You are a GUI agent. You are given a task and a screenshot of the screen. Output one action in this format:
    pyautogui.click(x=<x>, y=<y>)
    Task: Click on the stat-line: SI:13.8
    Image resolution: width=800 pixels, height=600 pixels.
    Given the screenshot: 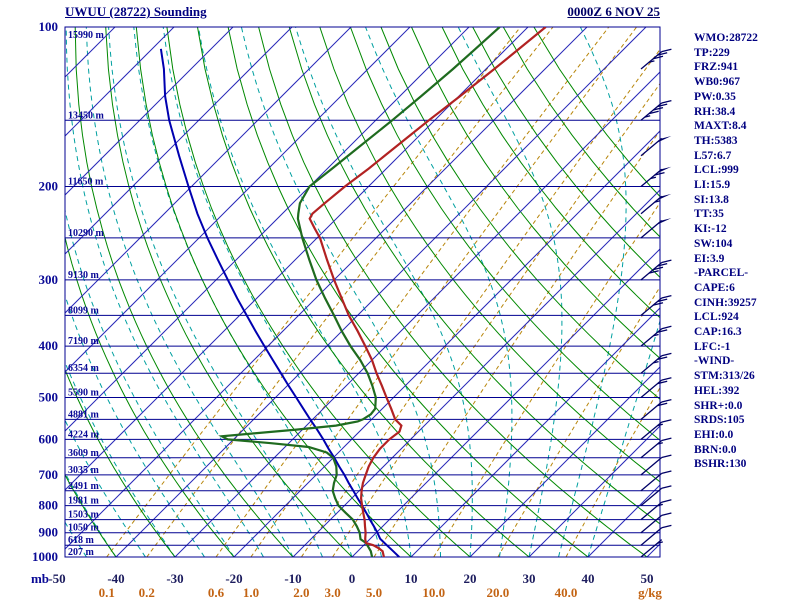 What is the action you would take?
    pyautogui.click(x=711, y=199)
    